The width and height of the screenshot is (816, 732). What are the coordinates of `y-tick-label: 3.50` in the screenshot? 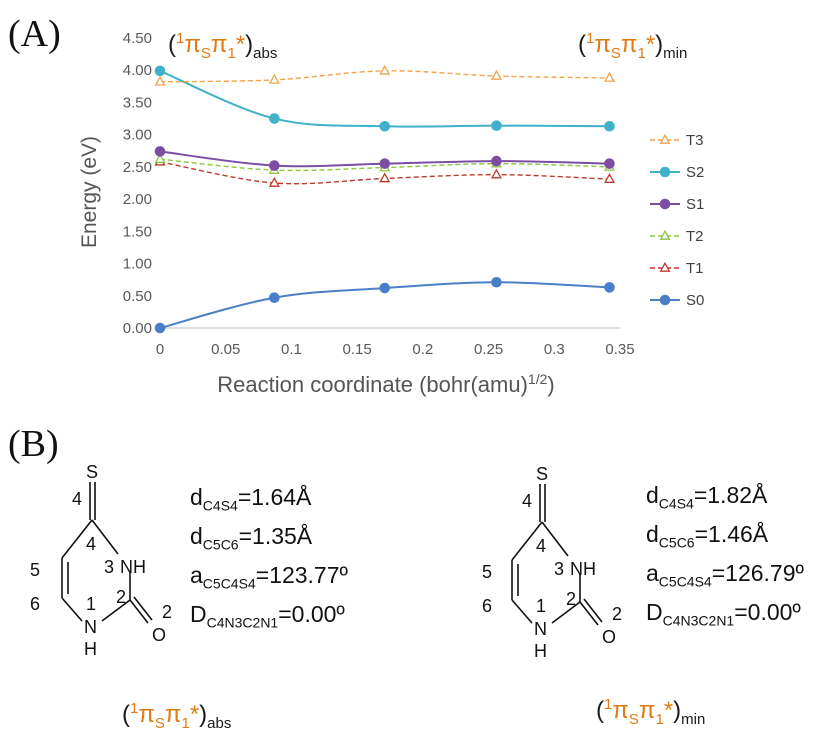 It's located at (137, 102).